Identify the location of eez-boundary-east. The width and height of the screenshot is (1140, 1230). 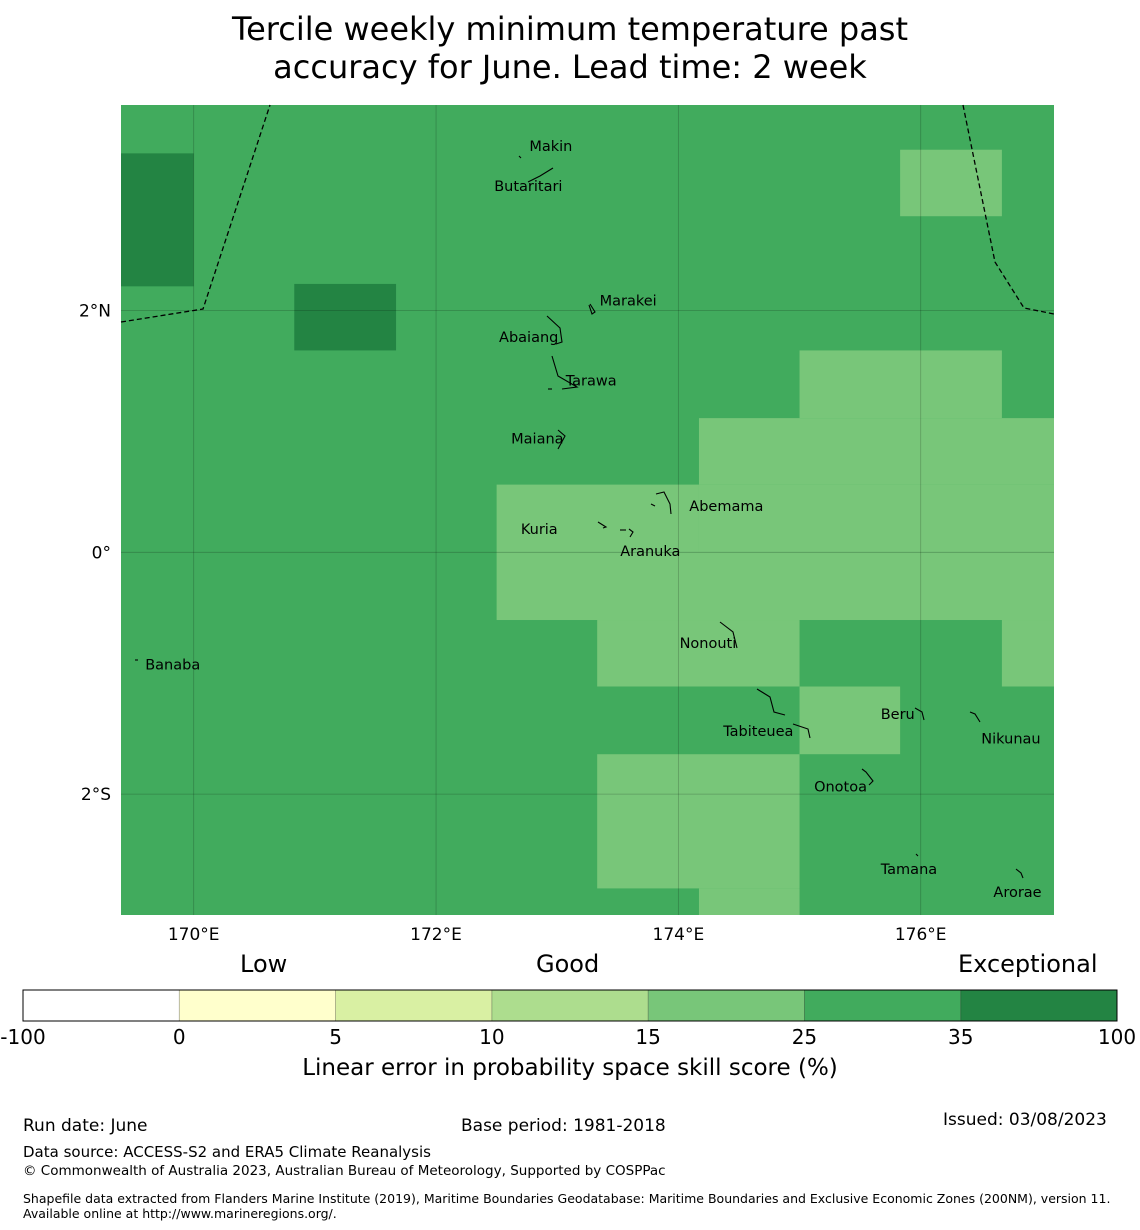
(1008, 209).